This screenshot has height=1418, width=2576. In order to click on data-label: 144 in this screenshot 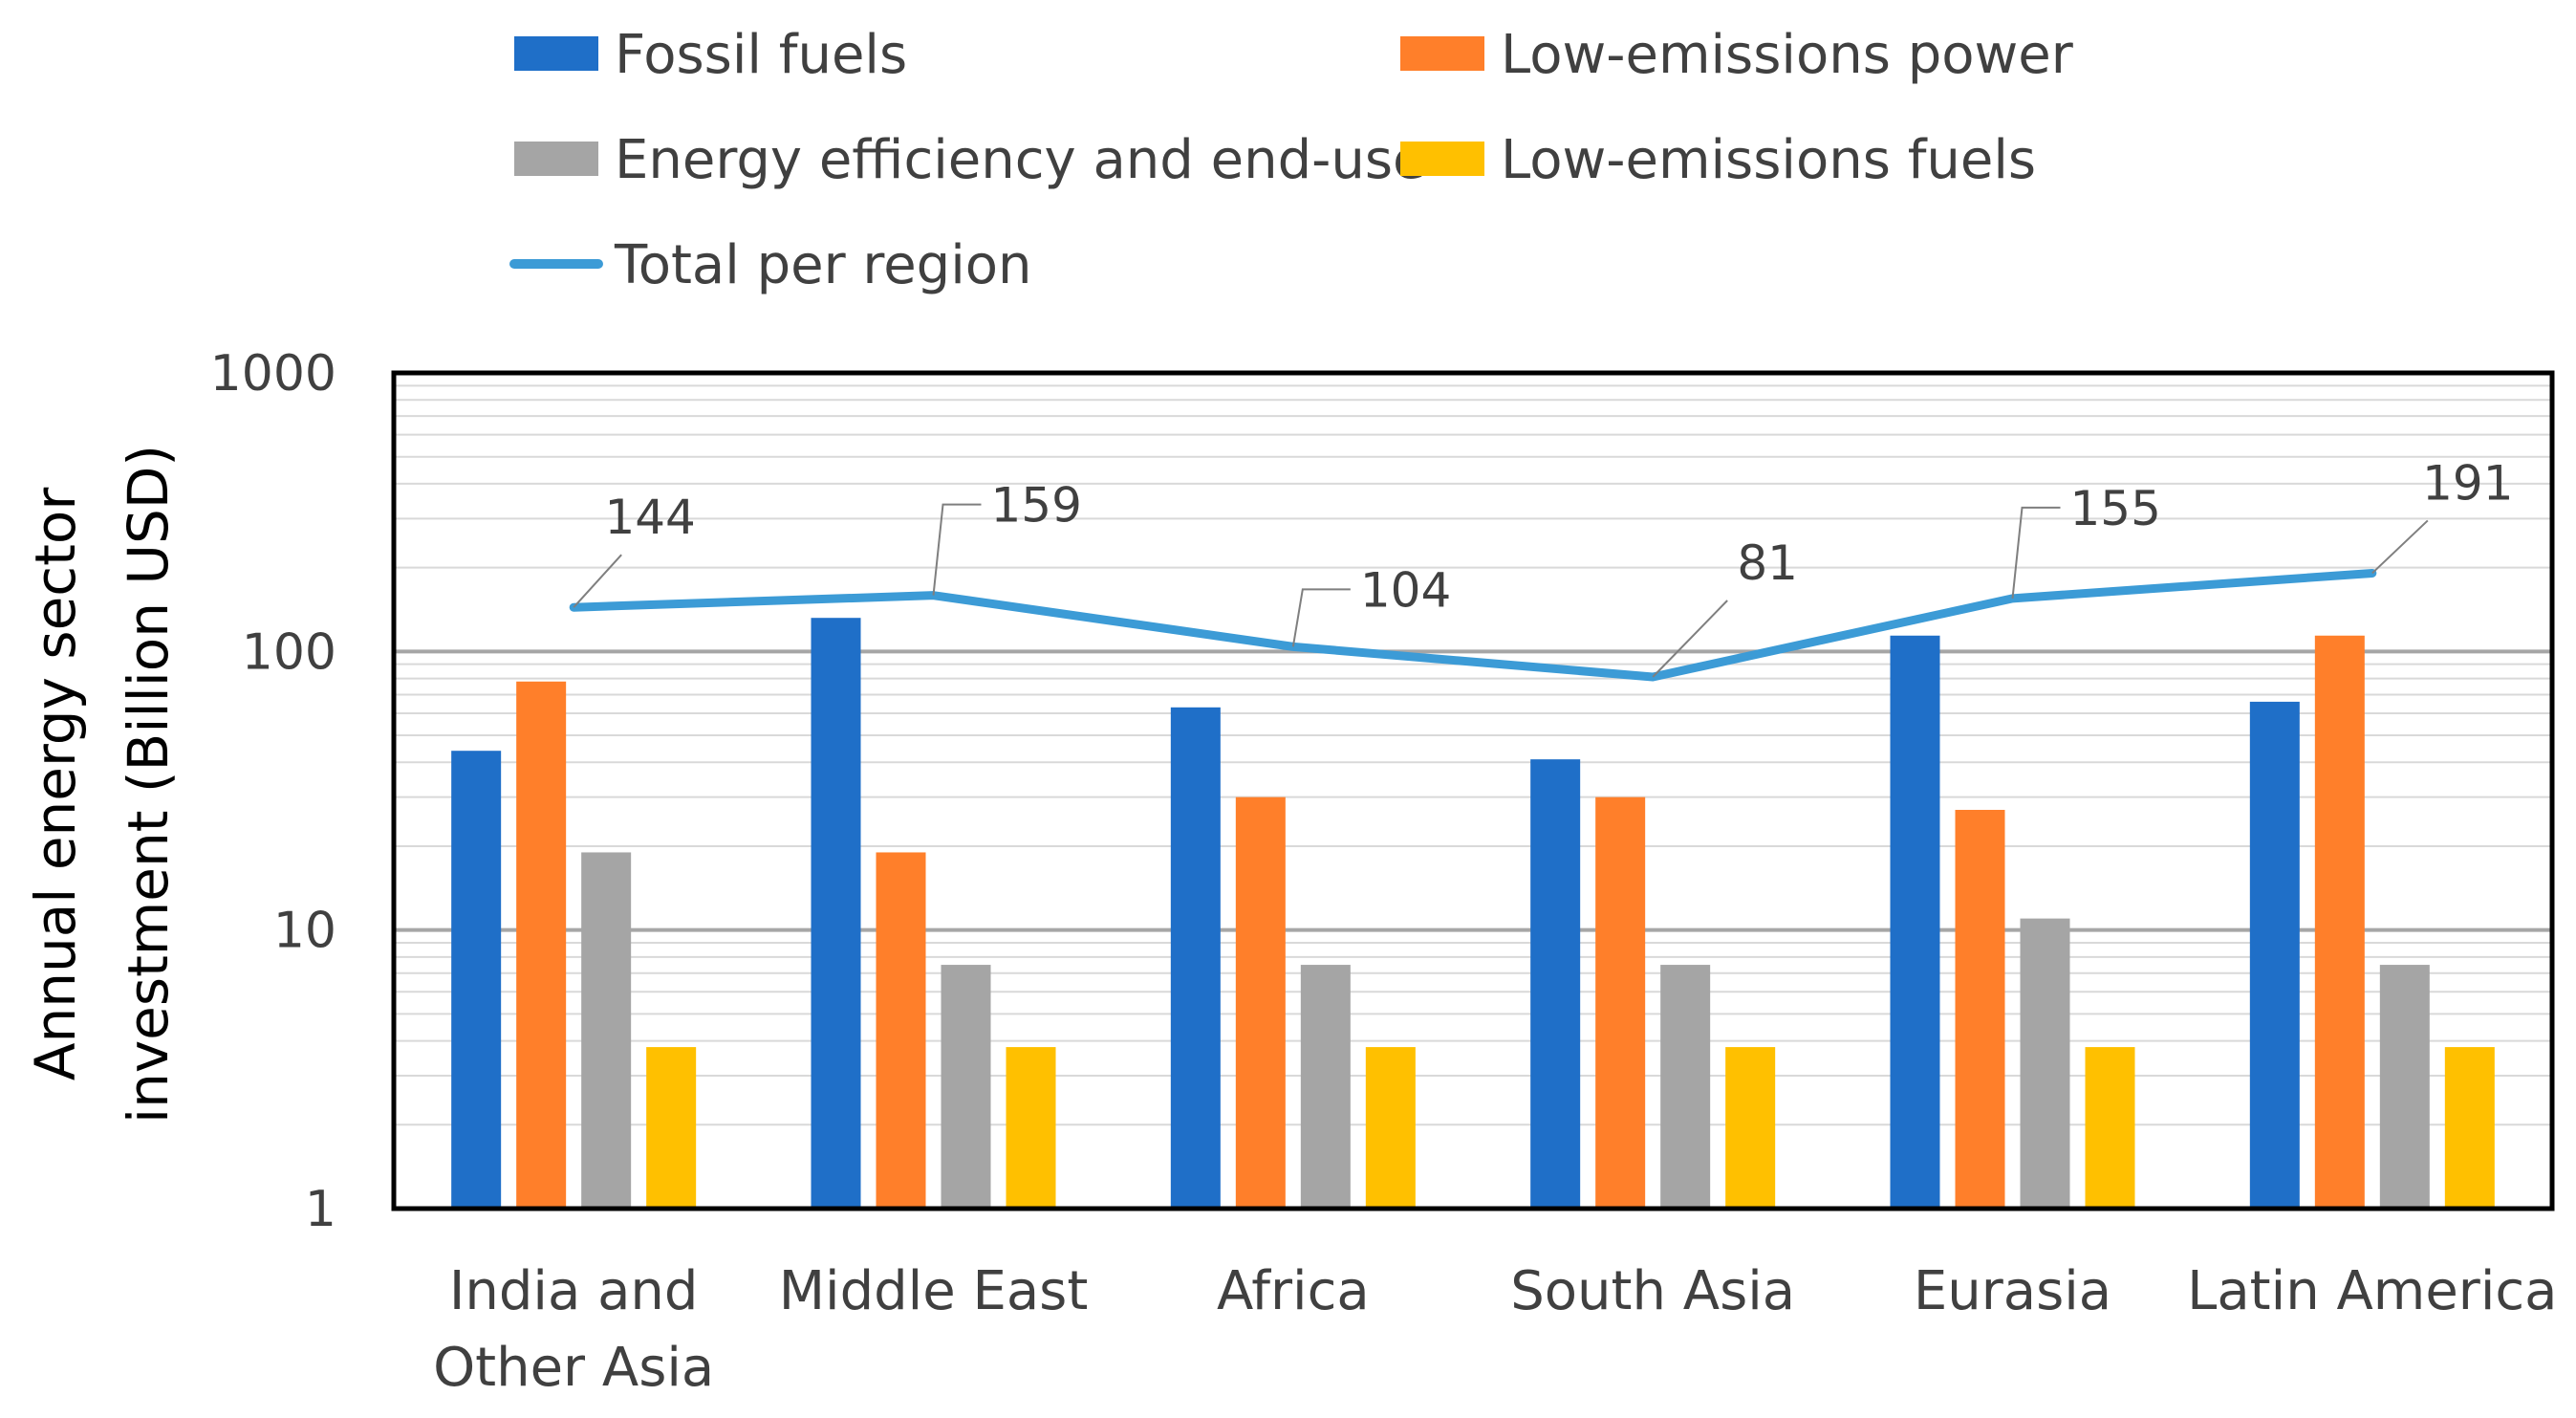, I will do `click(634, 549)`.